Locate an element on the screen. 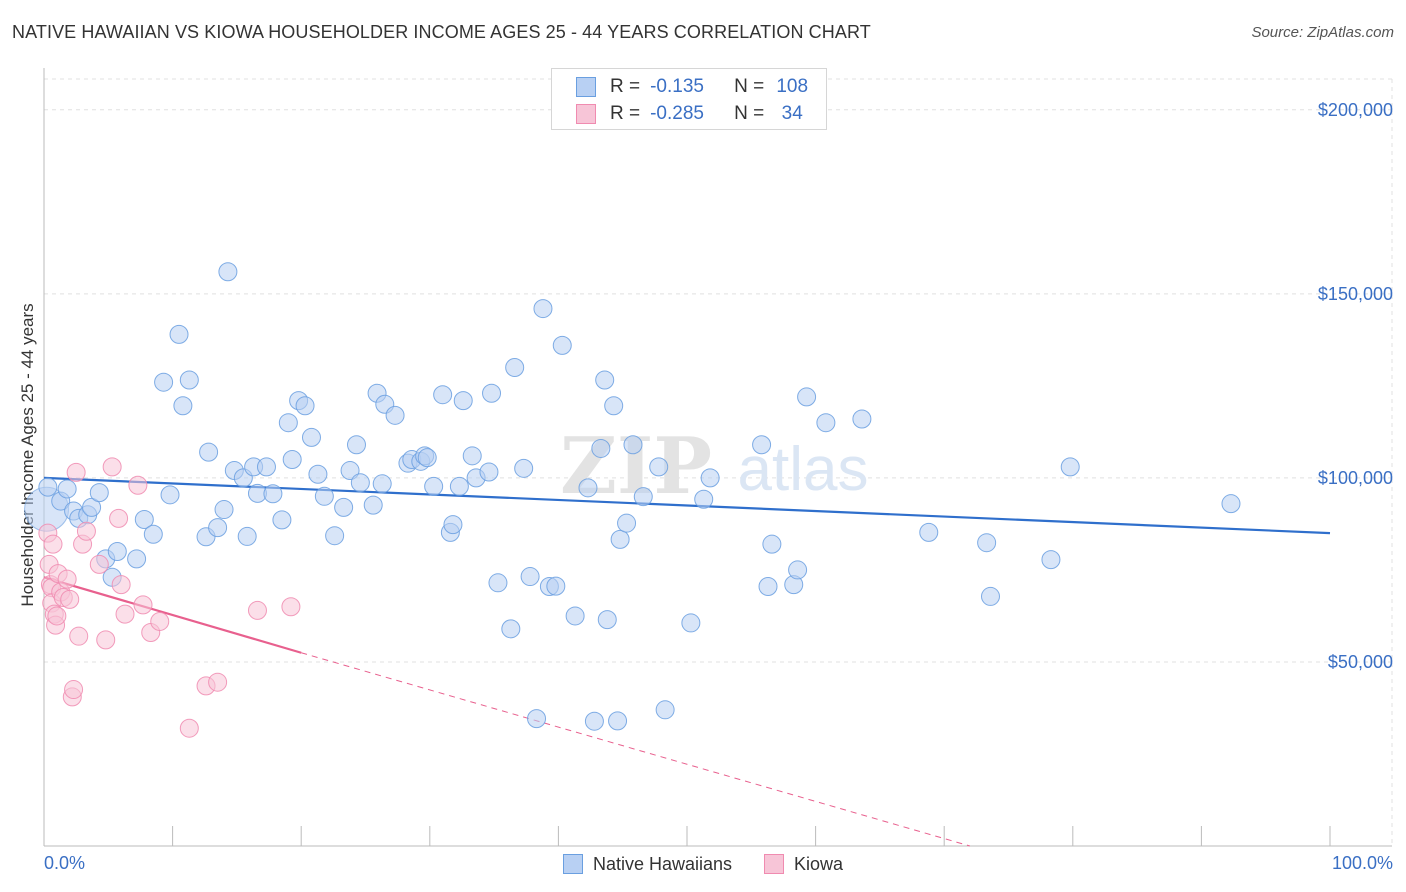 The image size is (1406, 892). series-name-native-hawaiians: Native Hawaiians is located at coordinates (662, 863).